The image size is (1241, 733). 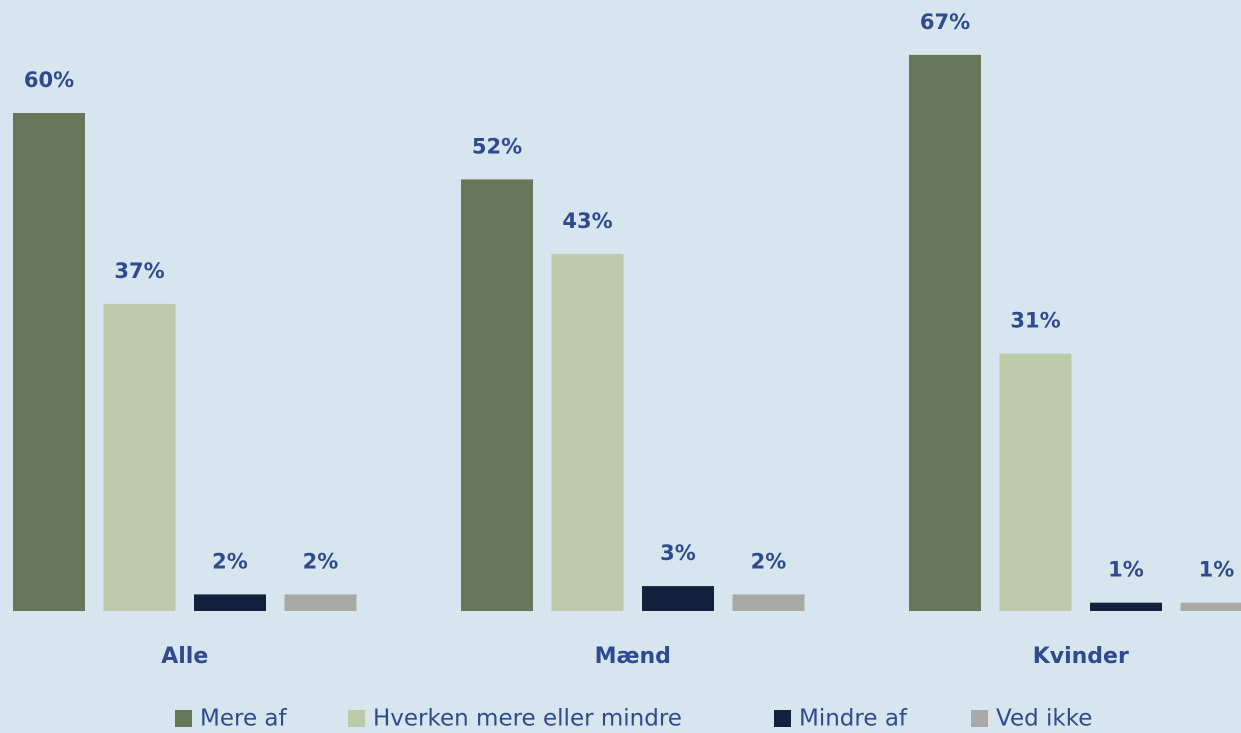 I want to click on category-label: Alle, so click(x=184, y=656).